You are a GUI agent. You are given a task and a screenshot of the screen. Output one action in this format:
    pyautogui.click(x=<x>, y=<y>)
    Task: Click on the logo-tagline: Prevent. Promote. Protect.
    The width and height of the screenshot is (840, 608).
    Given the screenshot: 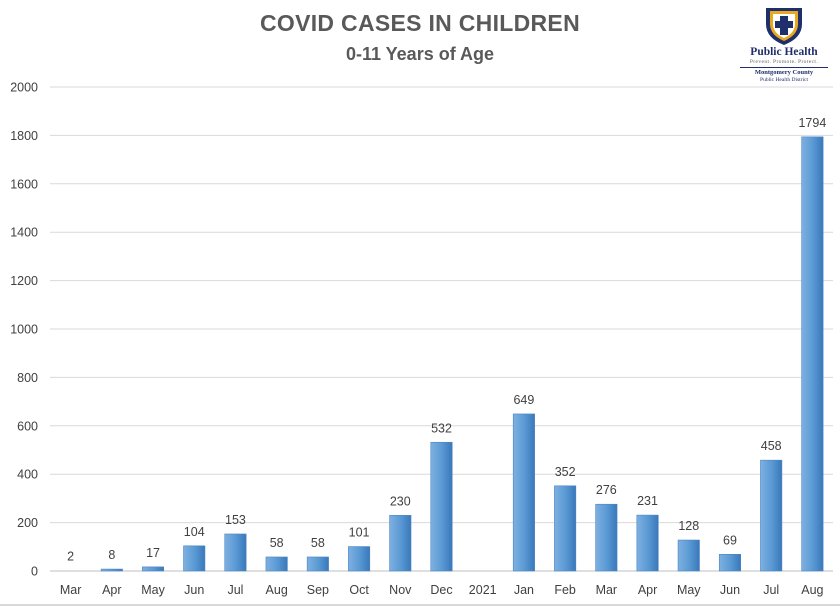 What is the action you would take?
    pyautogui.click(x=784, y=62)
    